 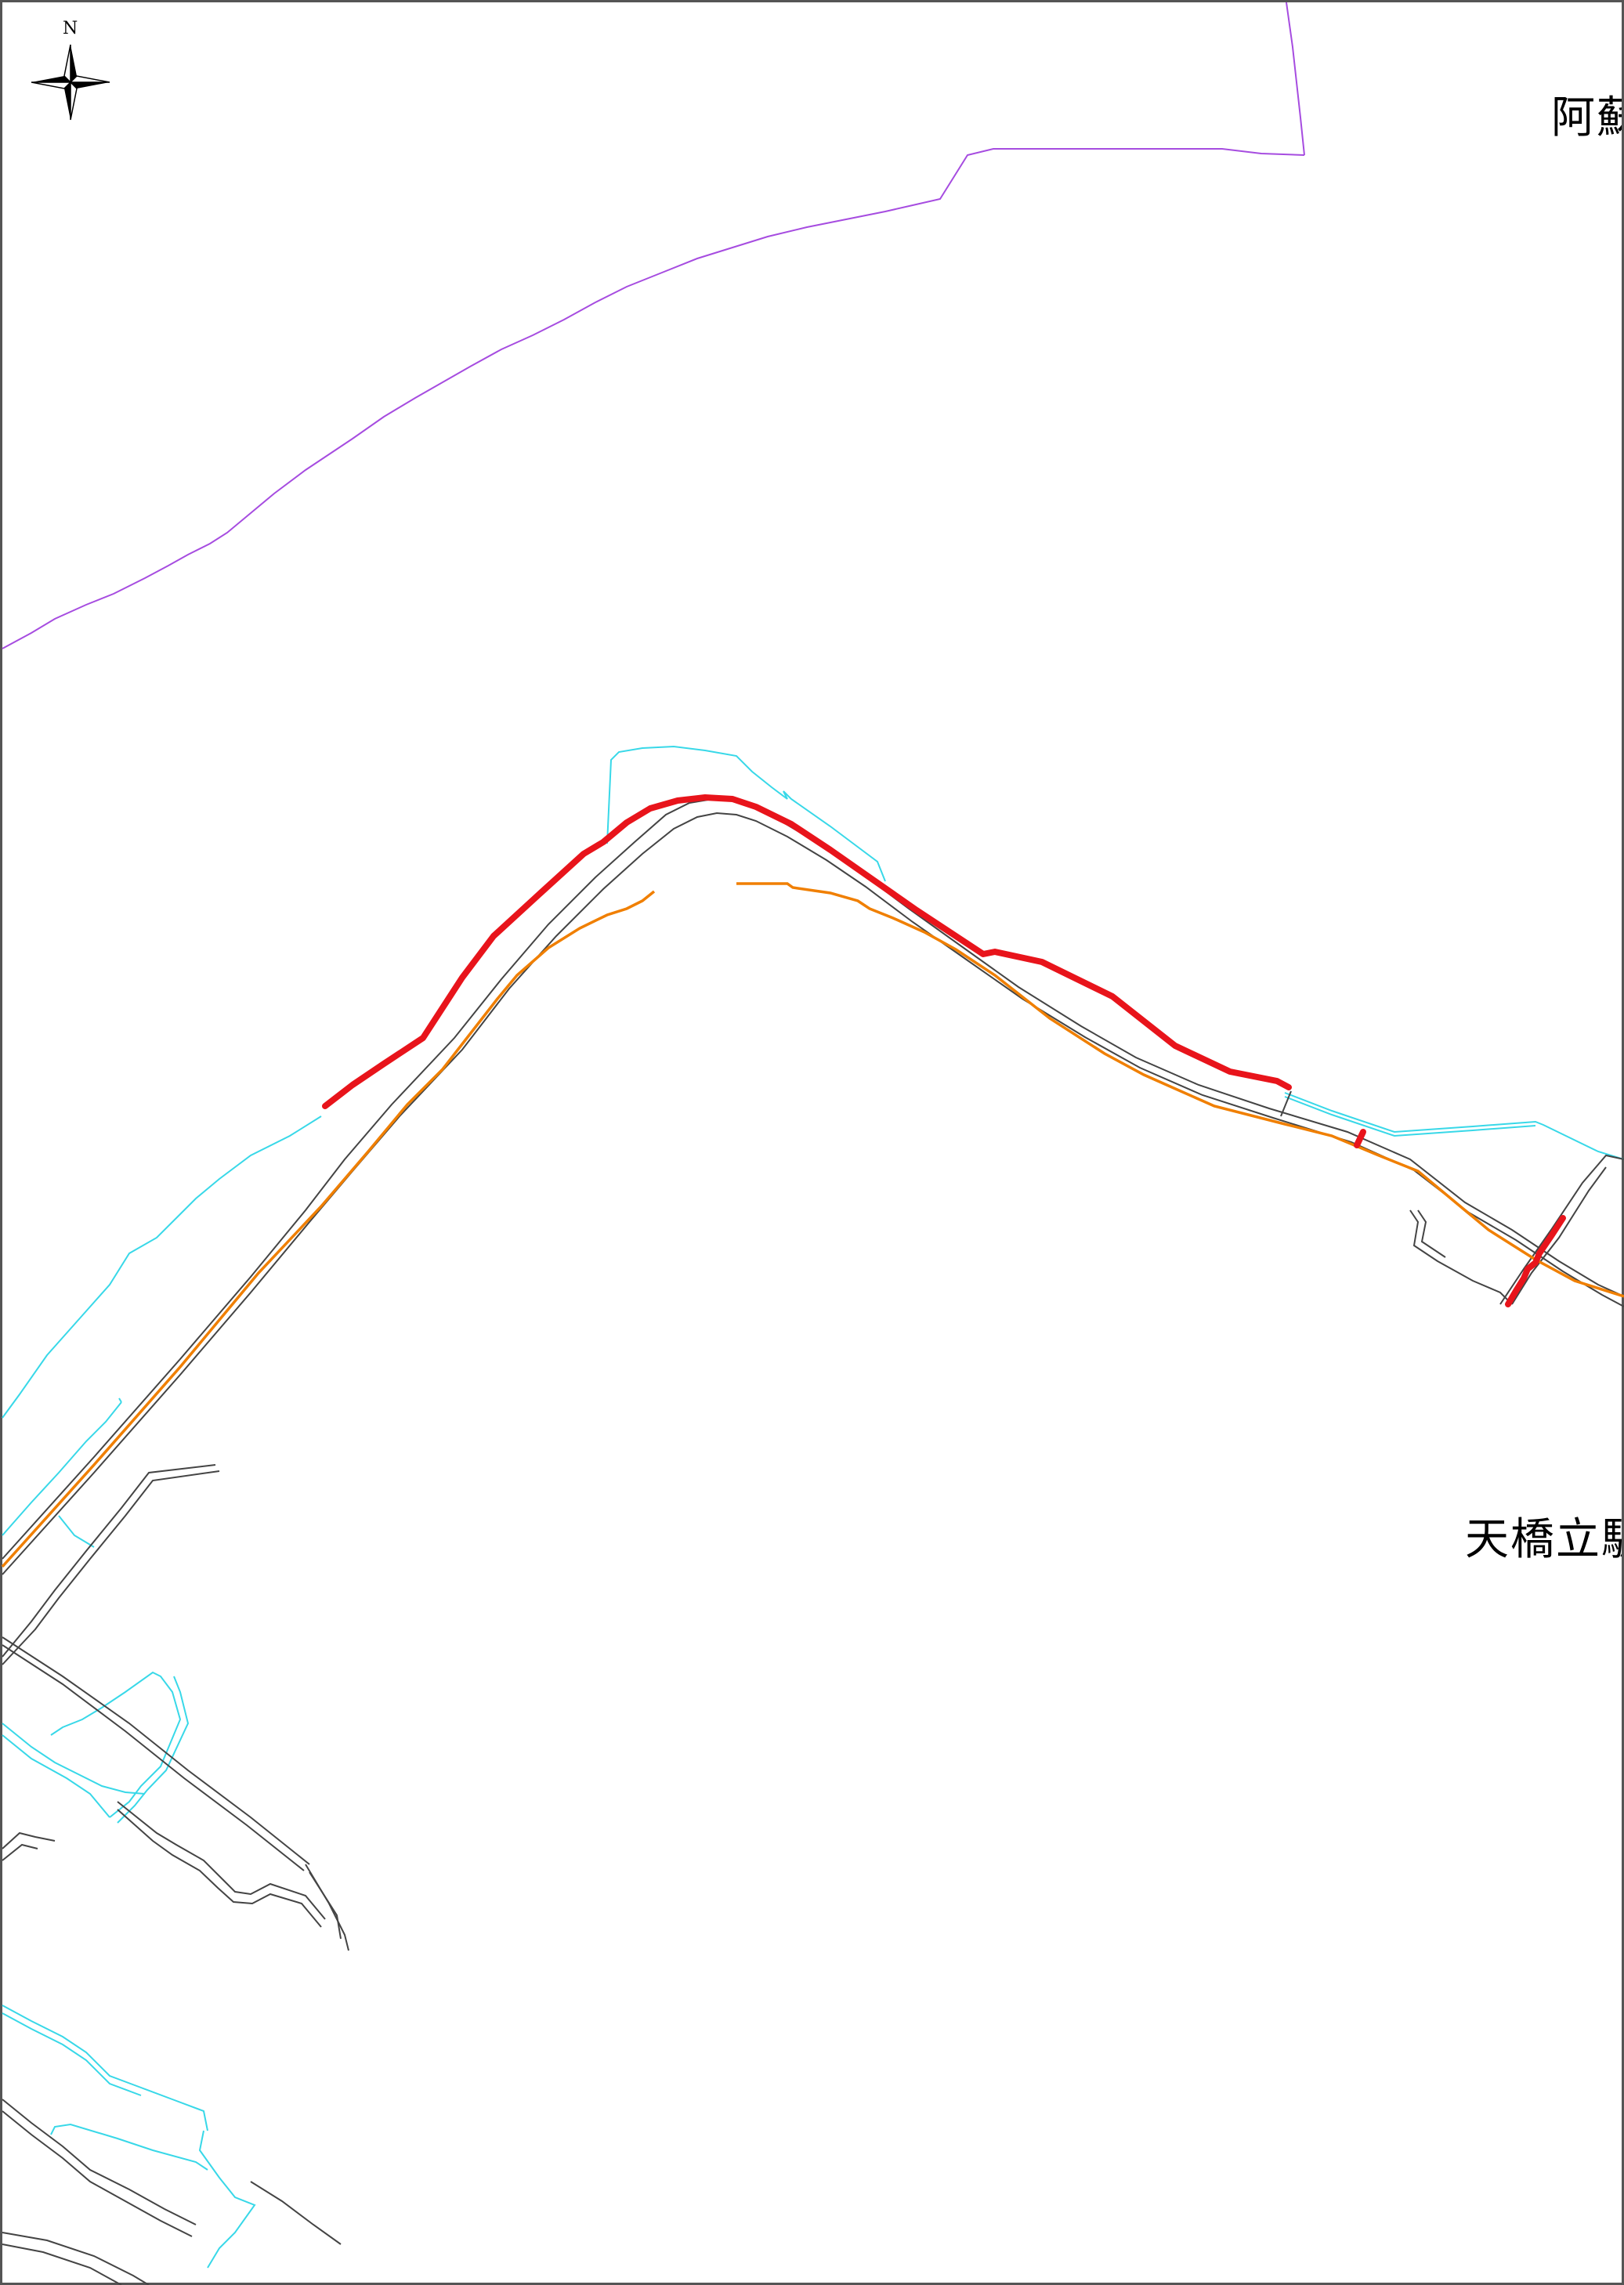 What do you see at coordinates (70, 28) in the screenshot?
I see `compass-north-label: N` at bounding box center [70, 28].